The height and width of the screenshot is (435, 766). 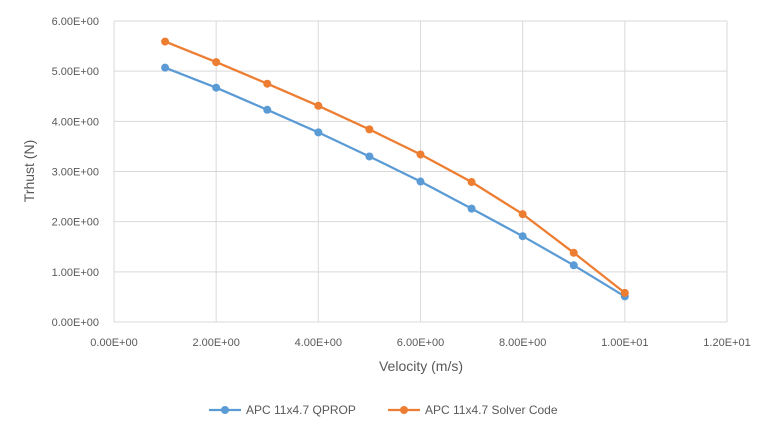 What do you see at coordinates (75, 22) in the screenshot?
I see `y-tick-label: 6.00E+00` at bounding box center [75, 22].